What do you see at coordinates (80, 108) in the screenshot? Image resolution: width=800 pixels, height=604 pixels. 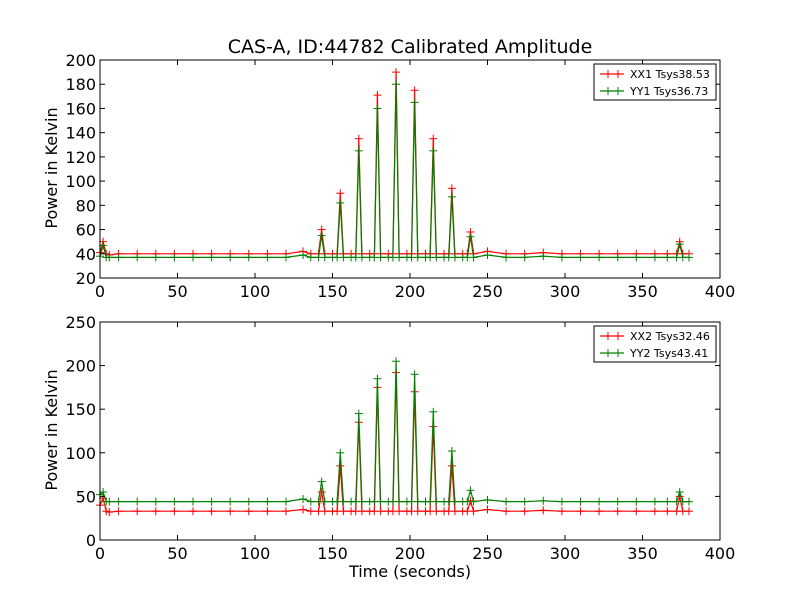 I see `y-tick-label: 160` at bounding box center [80, 108].